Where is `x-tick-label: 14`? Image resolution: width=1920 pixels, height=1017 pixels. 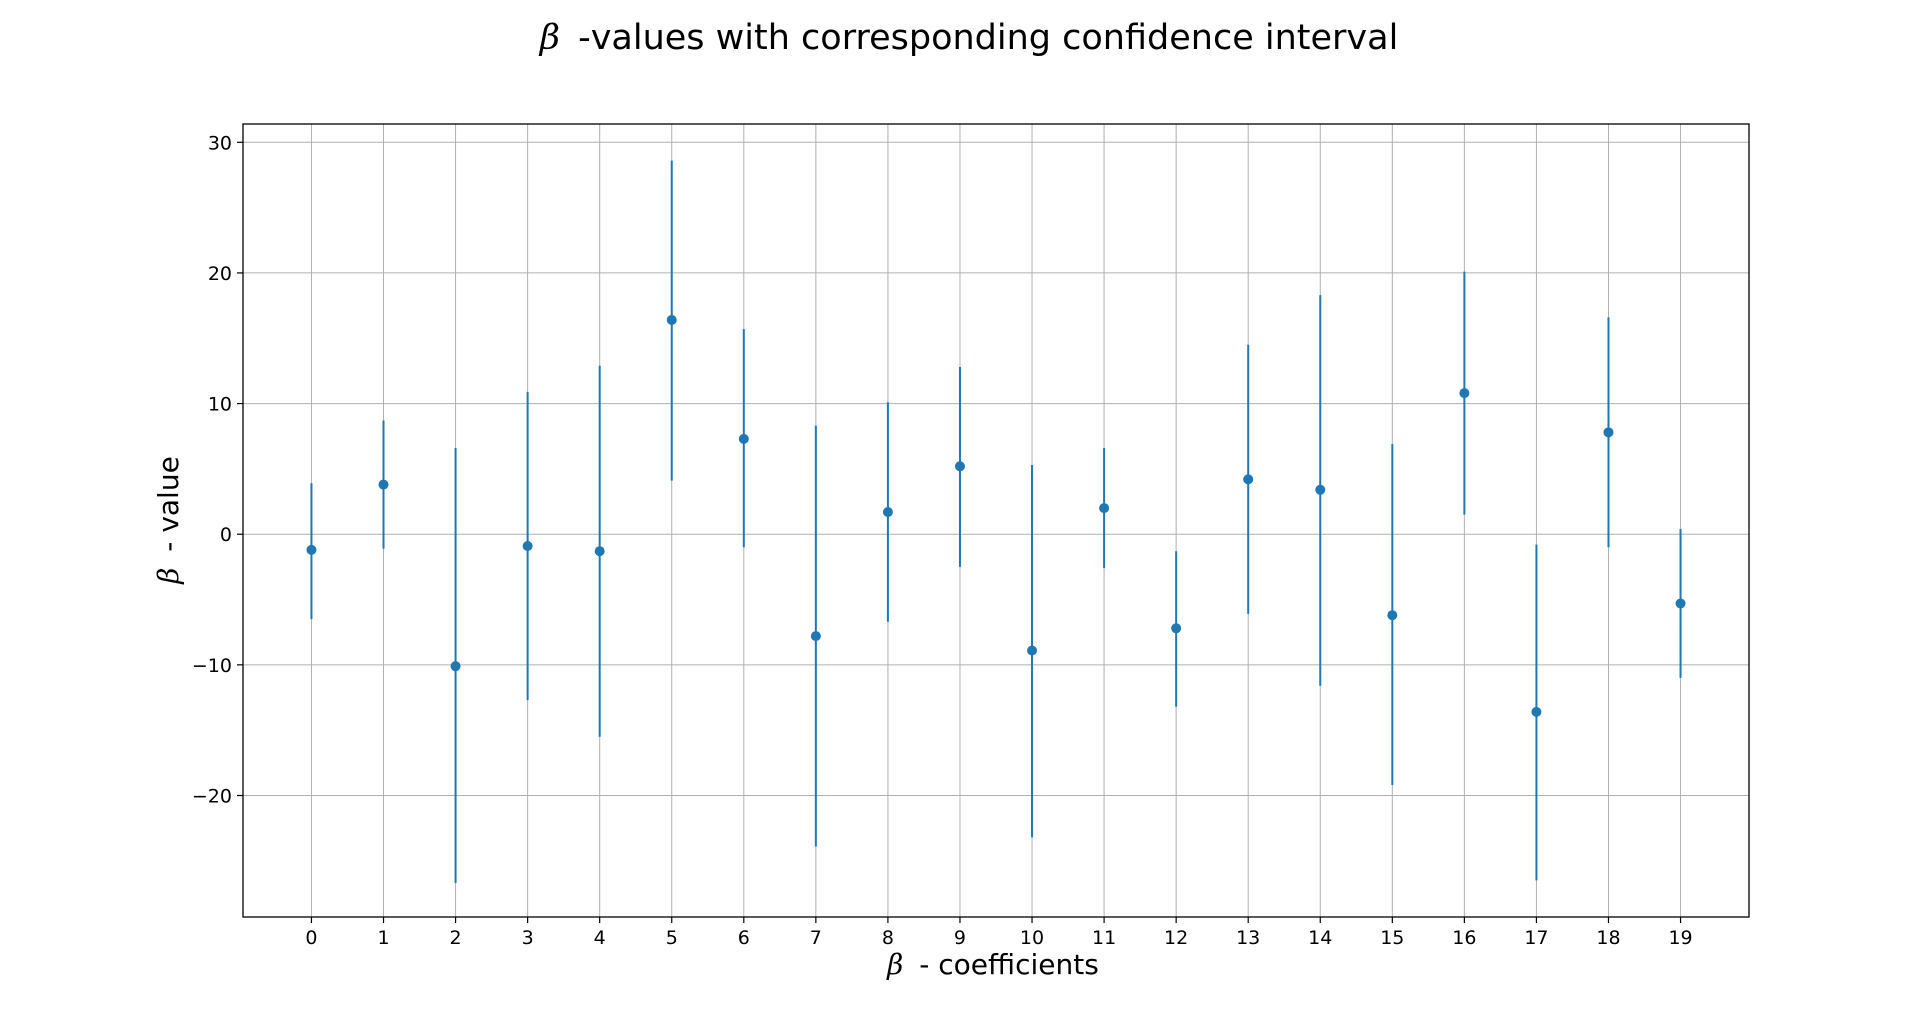
x-tick-label: 14 is located at coordinates (1320, 938).